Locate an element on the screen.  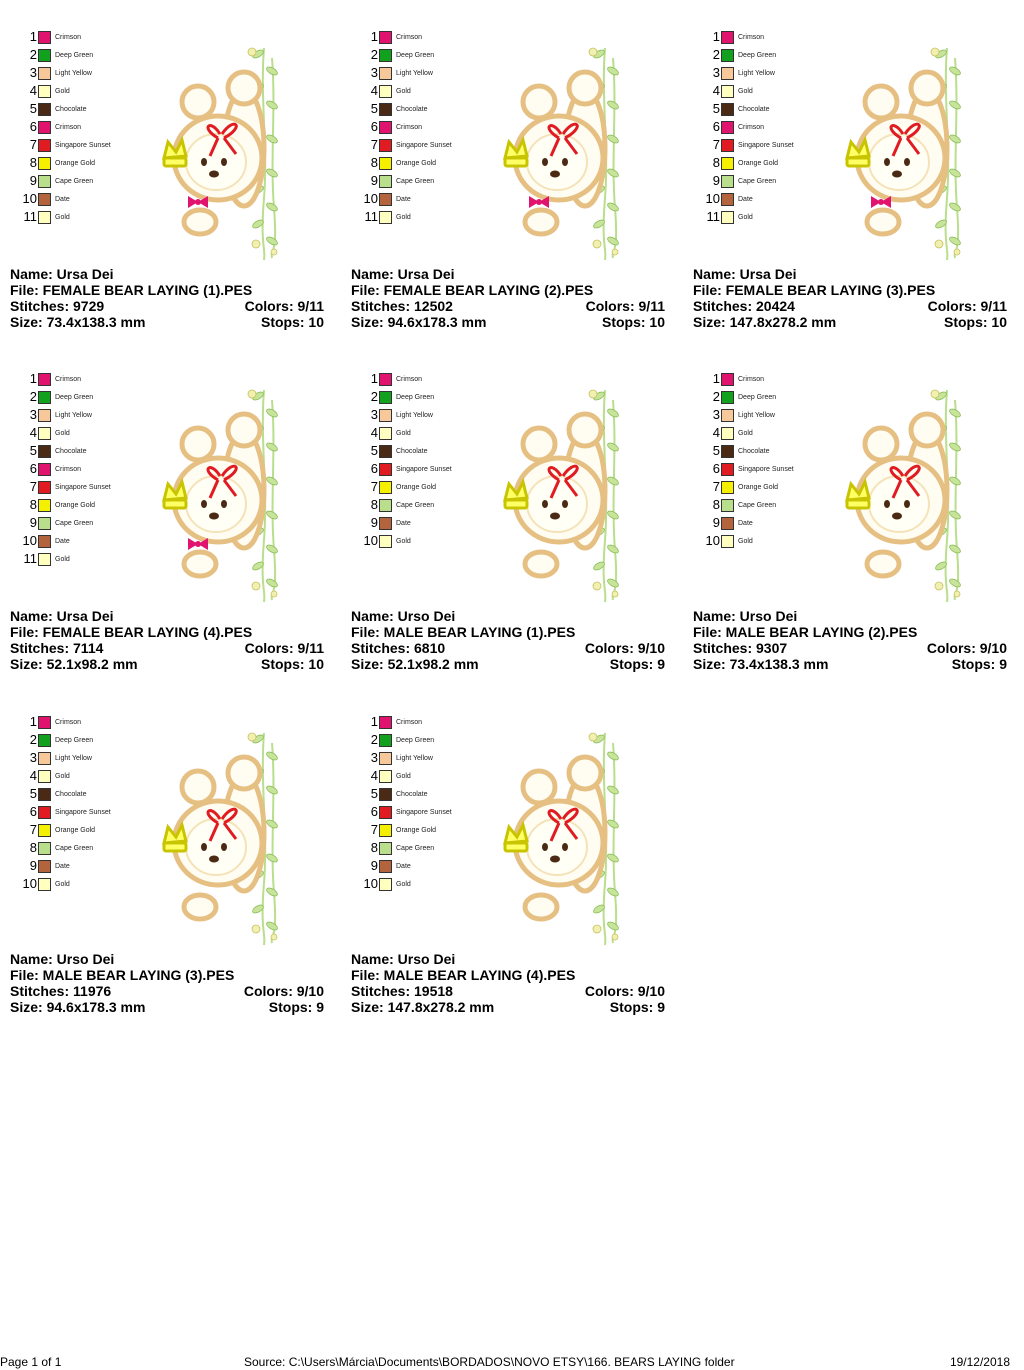
thread-number: 8 is located at coordinates (716, 162).